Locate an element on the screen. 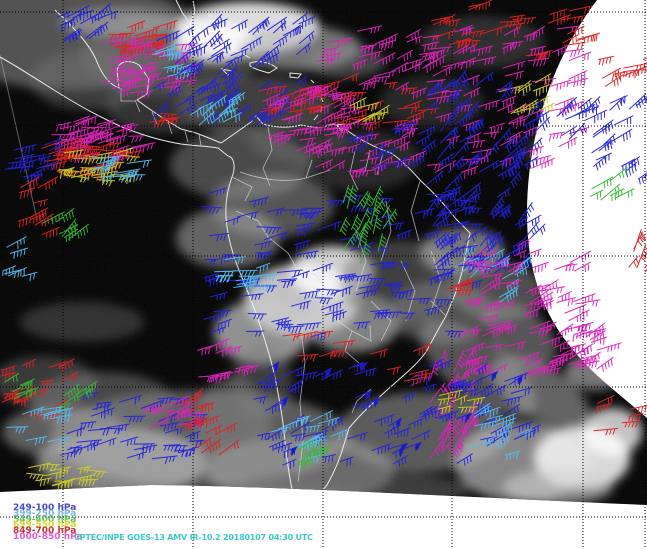  scan-edge-line is located at coordinates (18, 135).